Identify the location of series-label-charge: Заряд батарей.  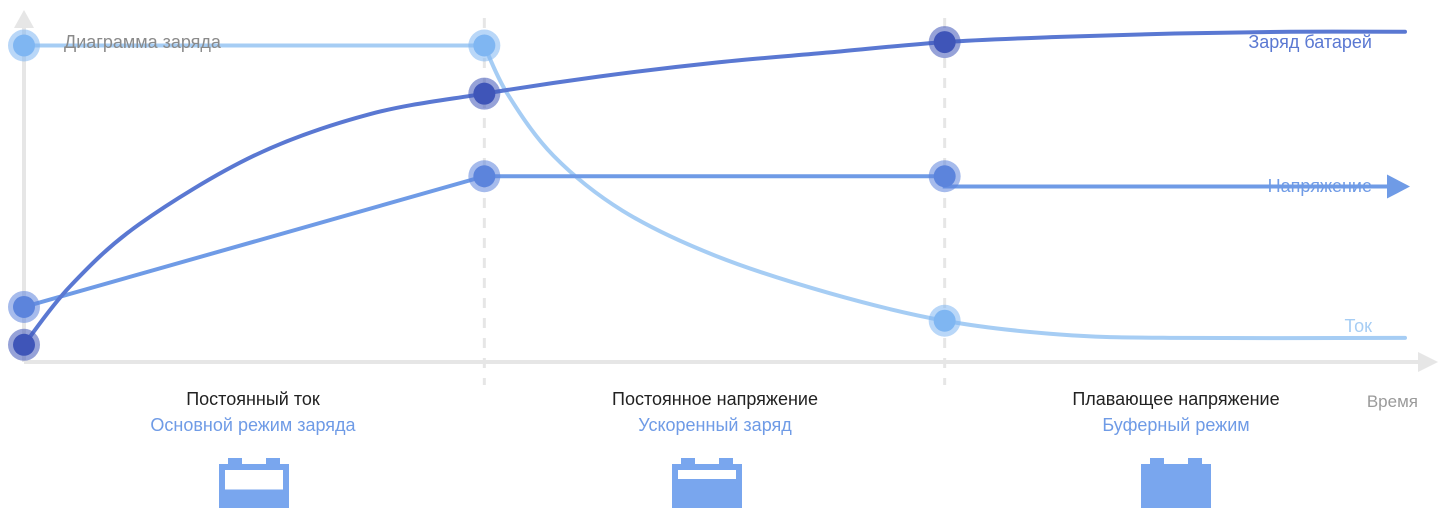
(1310, 42).